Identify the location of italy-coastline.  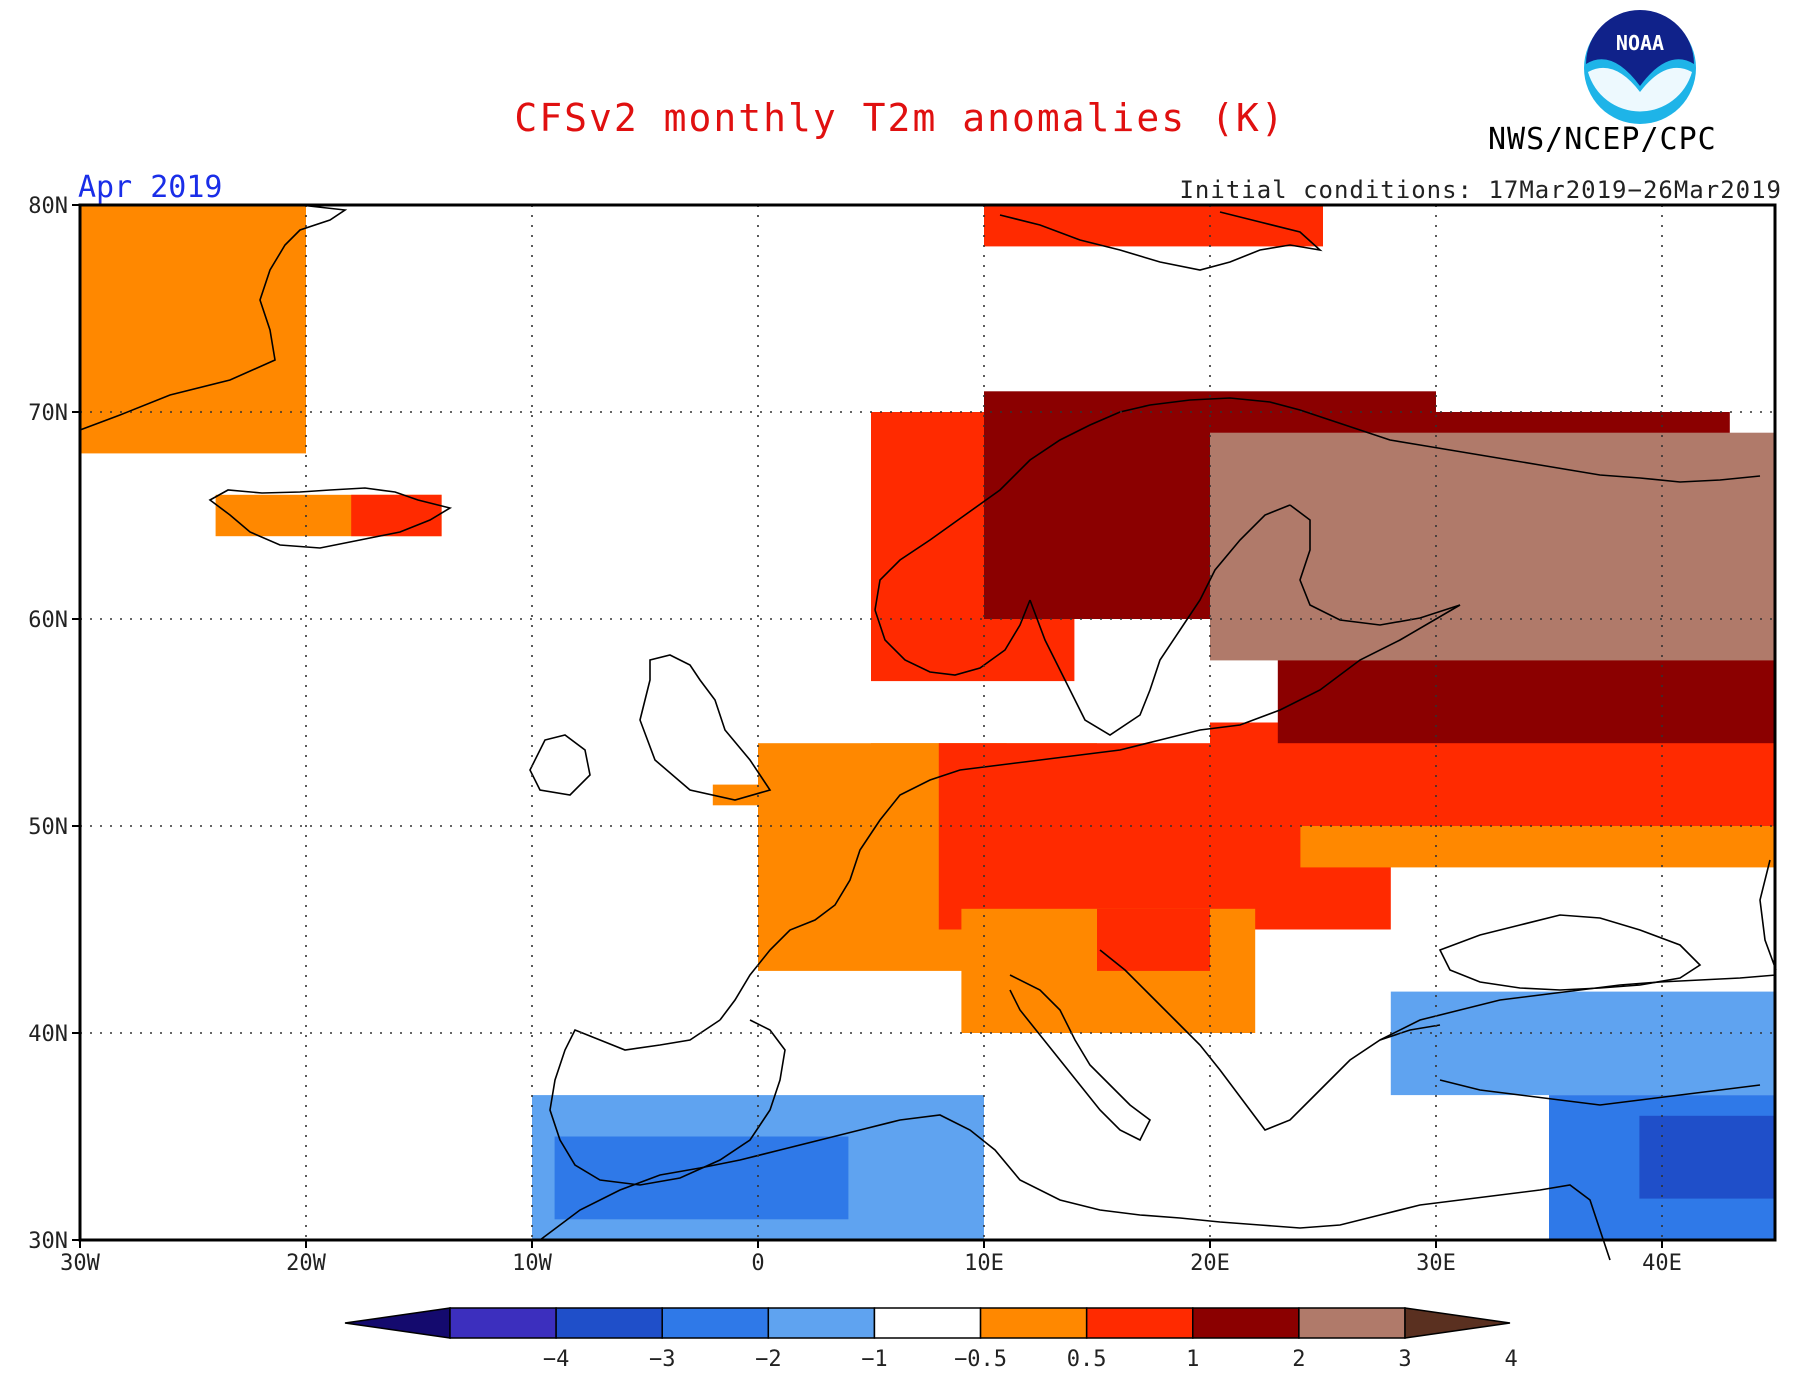
(1080, 1058).